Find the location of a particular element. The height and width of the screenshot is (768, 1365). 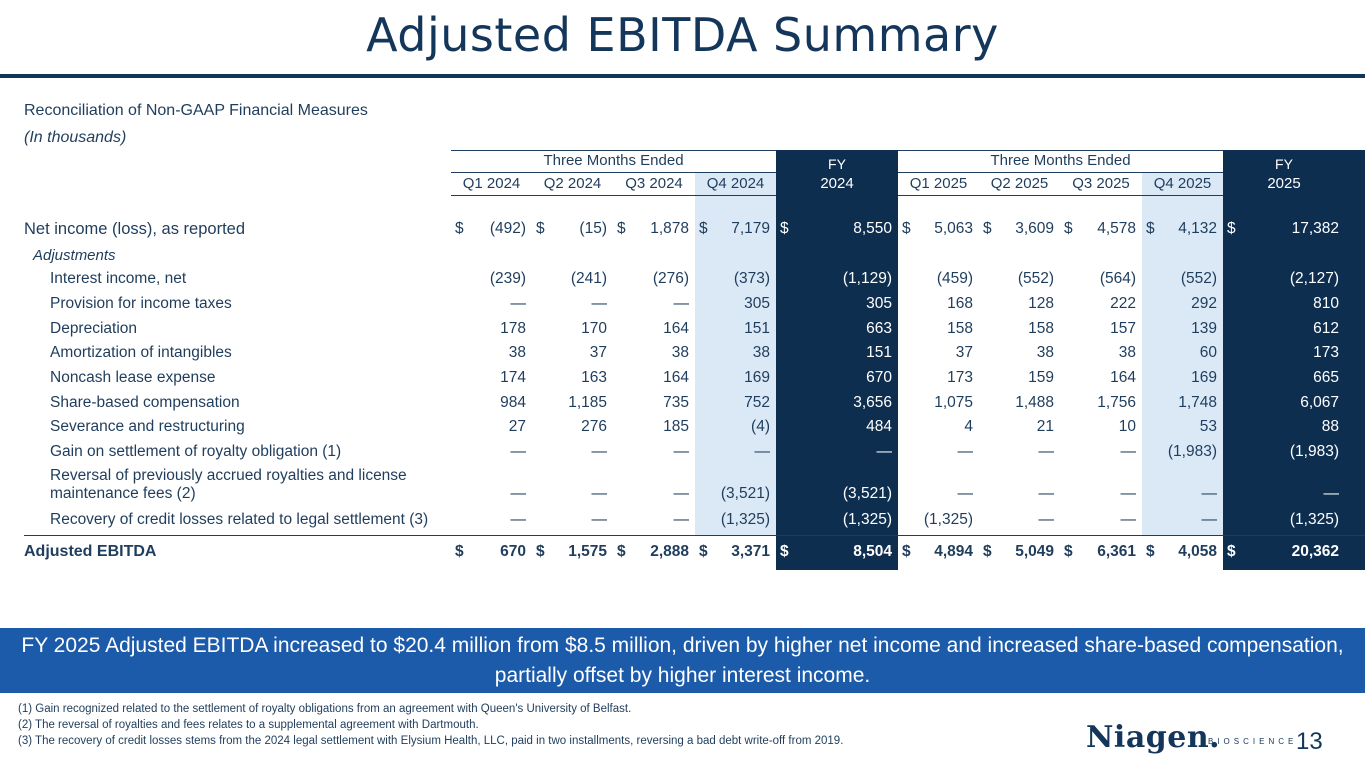

title-divider is located at coordinates (682, 76).